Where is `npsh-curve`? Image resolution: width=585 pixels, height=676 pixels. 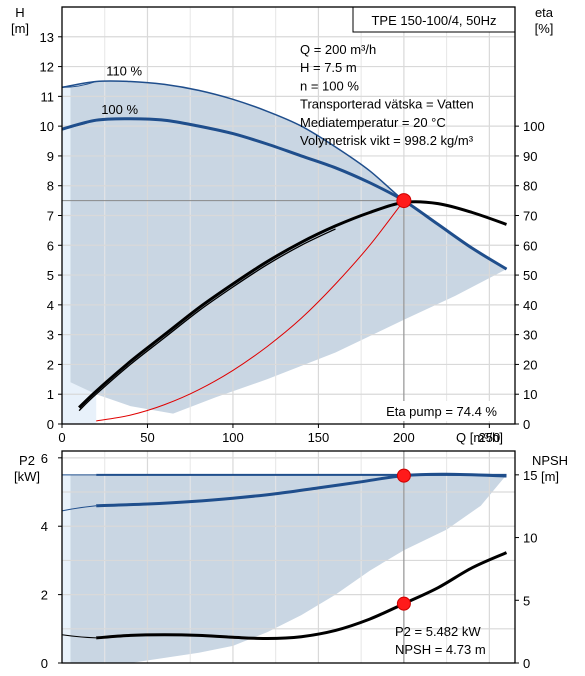 npsh-curve is located at coordinates (302, 596).